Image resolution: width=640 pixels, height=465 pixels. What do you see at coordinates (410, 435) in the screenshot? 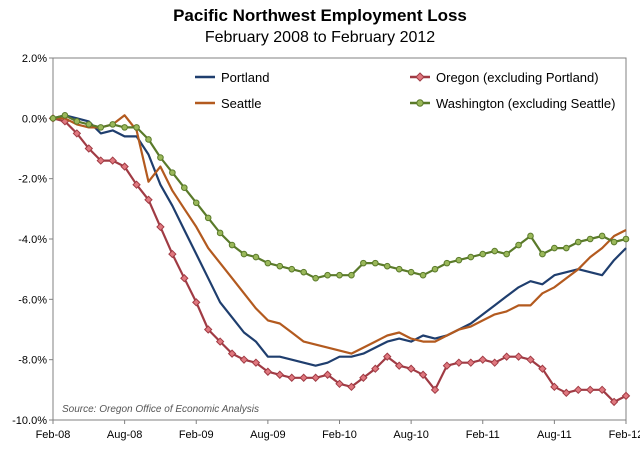
I see `x-tick-label: Aug-10` at bounding box center [410, 435].